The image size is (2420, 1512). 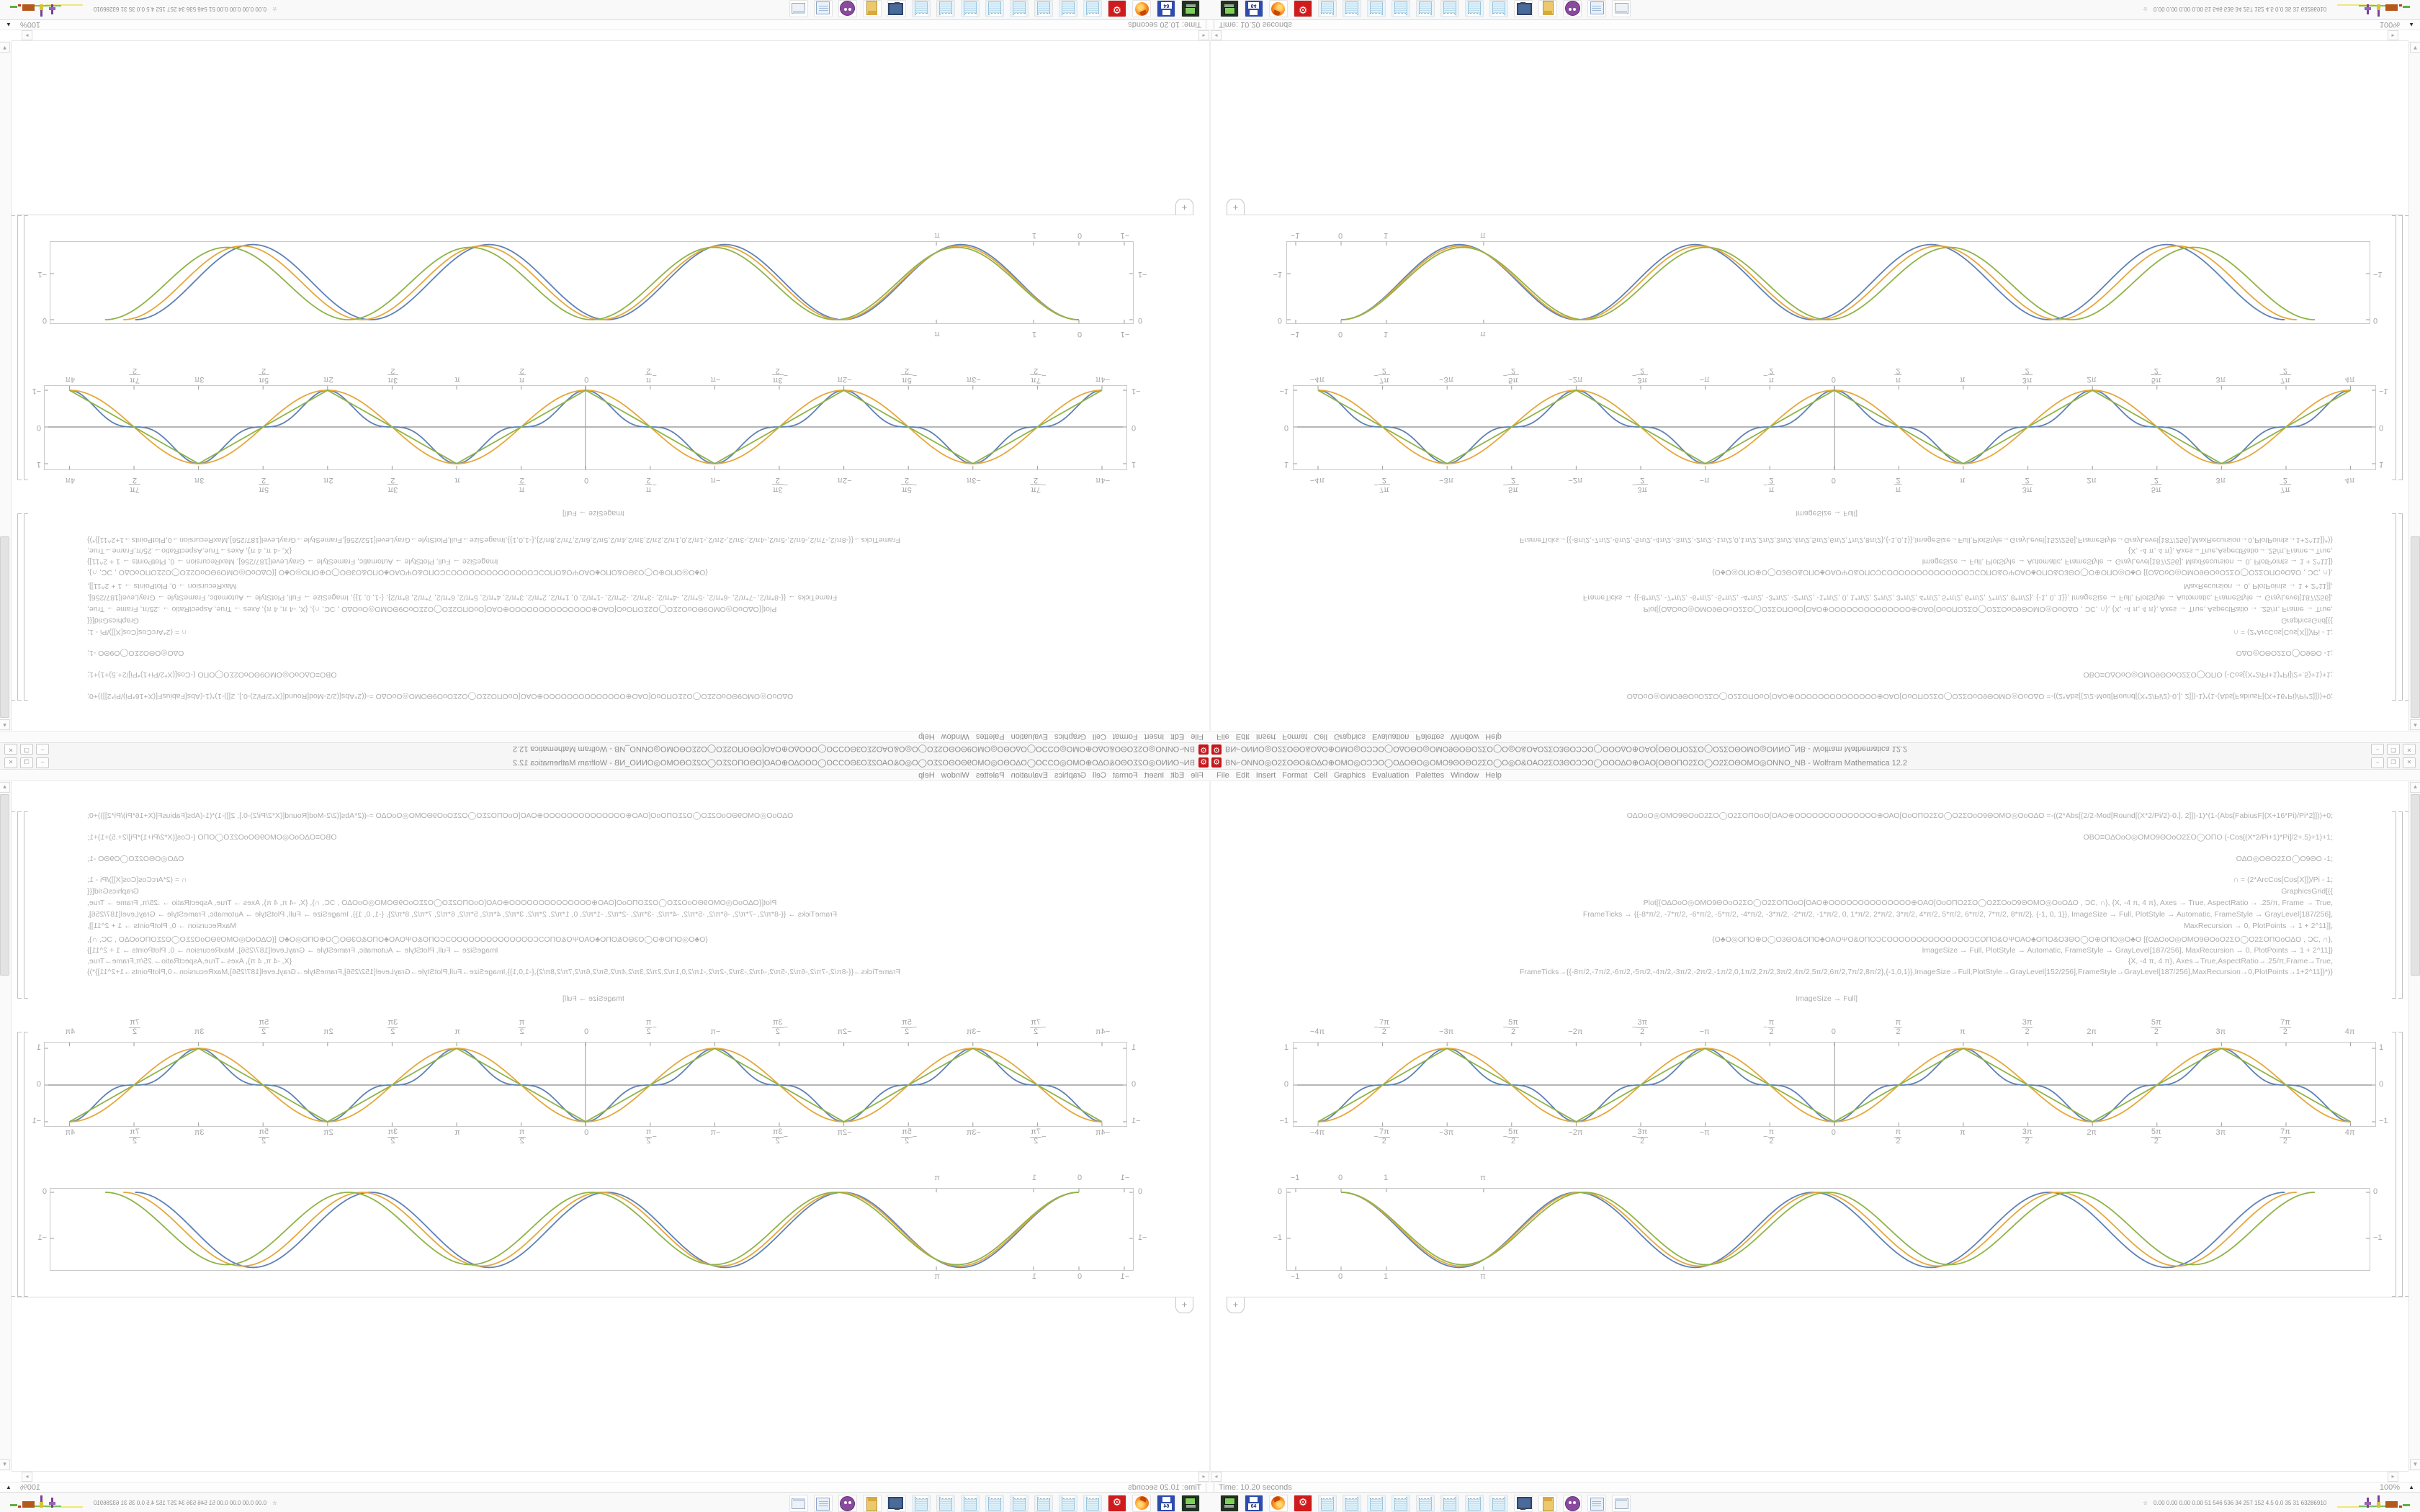 What do you see at coordinates (1242, 737) in the screenshot?
I see `menu-edit: Edit` at bounding box center [1242, 737].